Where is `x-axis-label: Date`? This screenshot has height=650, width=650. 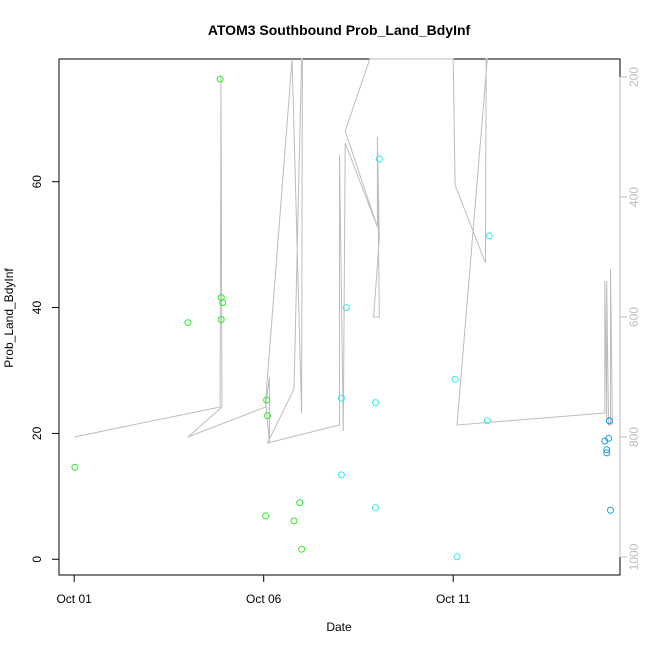
x-axis-label: Date is located at coordinates (339, 627).